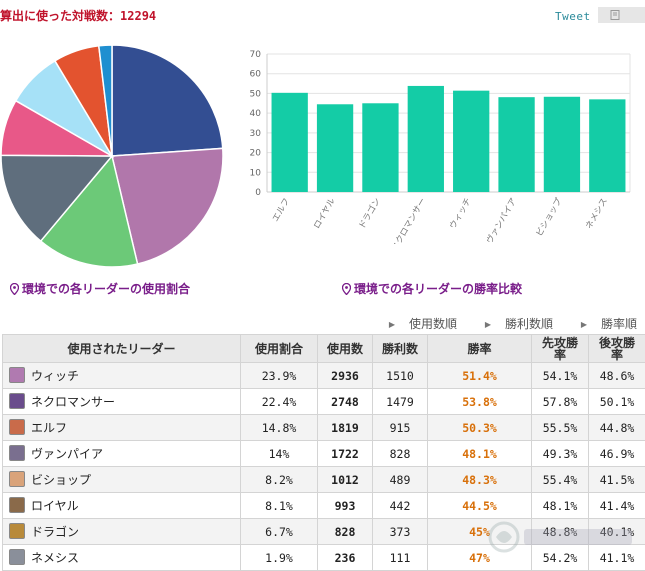 The height and width of the screenshot is (571, 645). Describe the element at coordinates (479, 479) in the screenshot. I see `rate-cell: 48.3%` at that location.